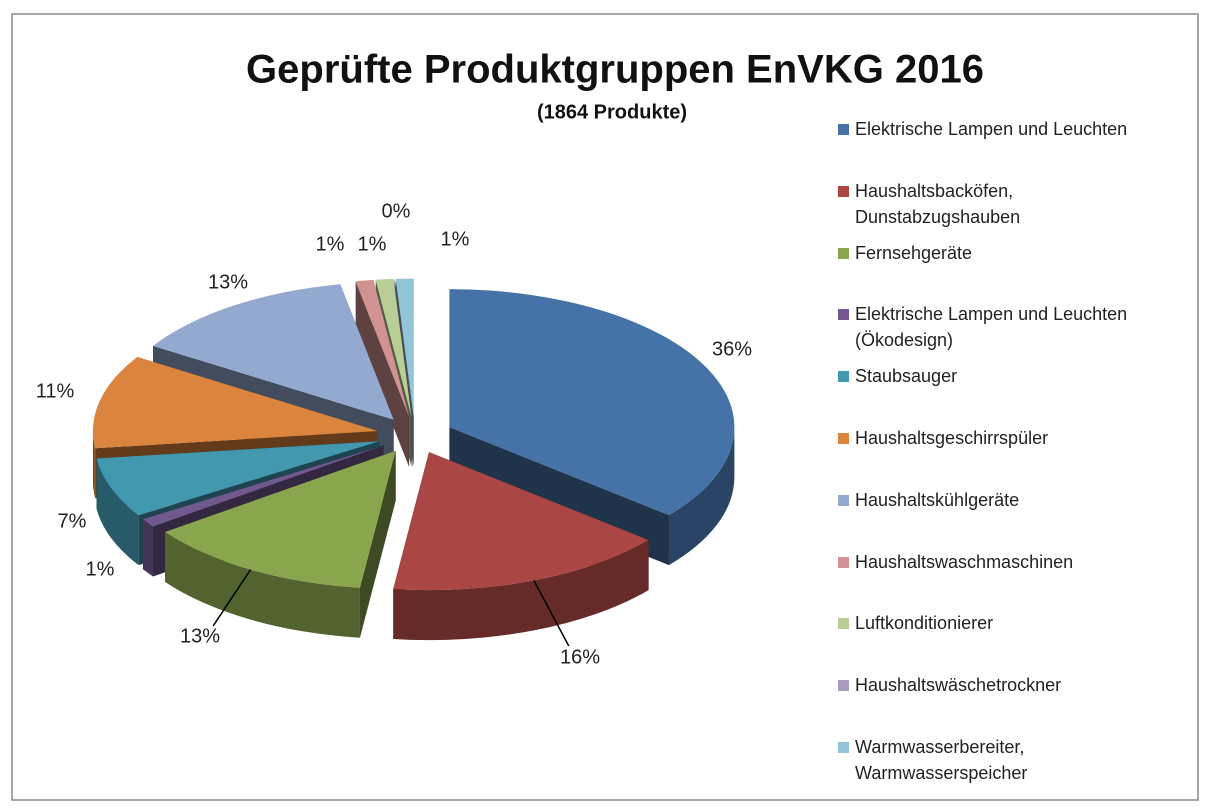  What do you see at coordinates (906, 376) in the screenshot?
I see `legend-label: Staubsauger` at bounding box center [906, 376].